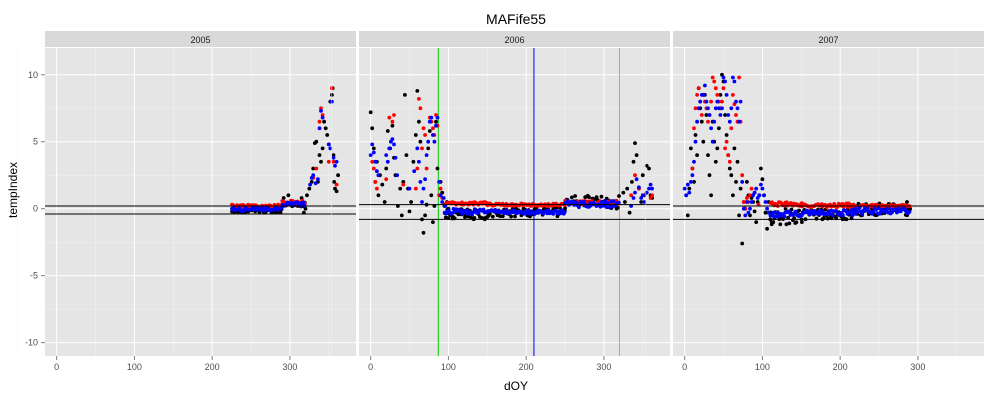  I want to click on y-axis: -10 -5 0 5 10, so click(35, 209).